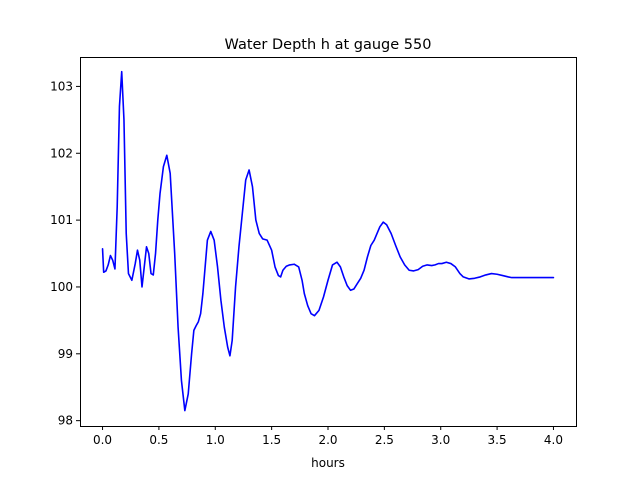  Describe the element at coordinates (65, 421) in the screenshot. I see `y-tick-label-0: 98` at that location.